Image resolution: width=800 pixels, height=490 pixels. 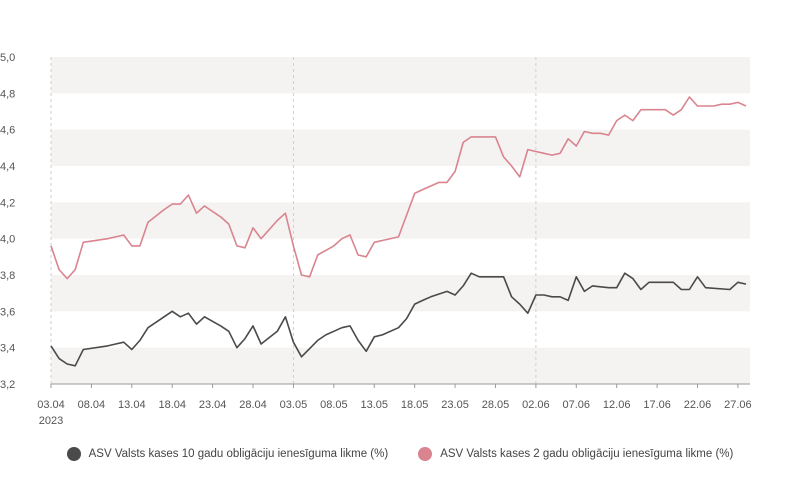 I want to click on x-tick-label: 13.04, so click(x=132, y=405).